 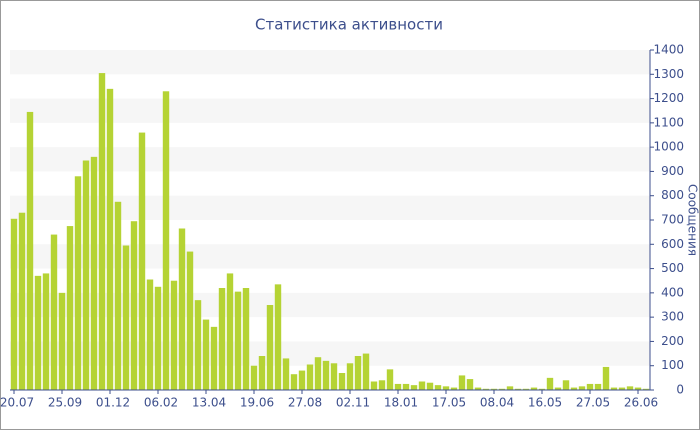 I want to click on y-axis-label: Сообщения, so click(x=693, y=220).